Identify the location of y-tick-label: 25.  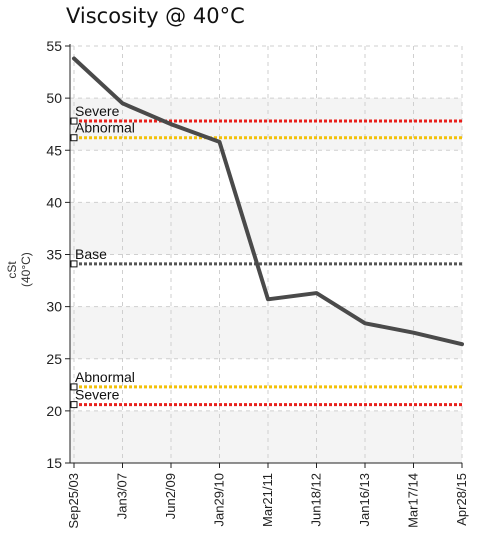
(54, 359).